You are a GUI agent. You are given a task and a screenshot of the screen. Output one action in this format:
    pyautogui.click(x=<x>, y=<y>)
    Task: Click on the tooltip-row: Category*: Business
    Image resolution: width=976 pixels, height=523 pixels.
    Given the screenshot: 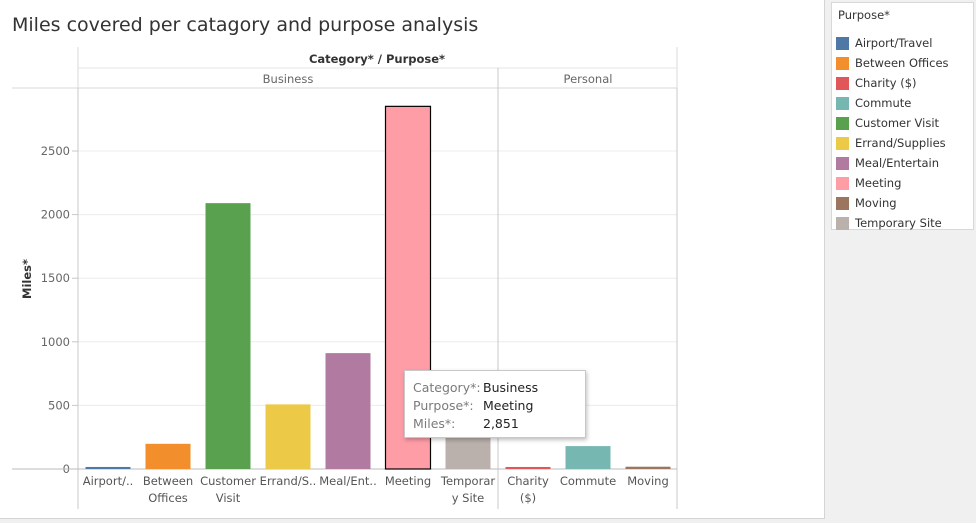 What is the action you would take?
    pyautogui.click(x=495, y=388)
    